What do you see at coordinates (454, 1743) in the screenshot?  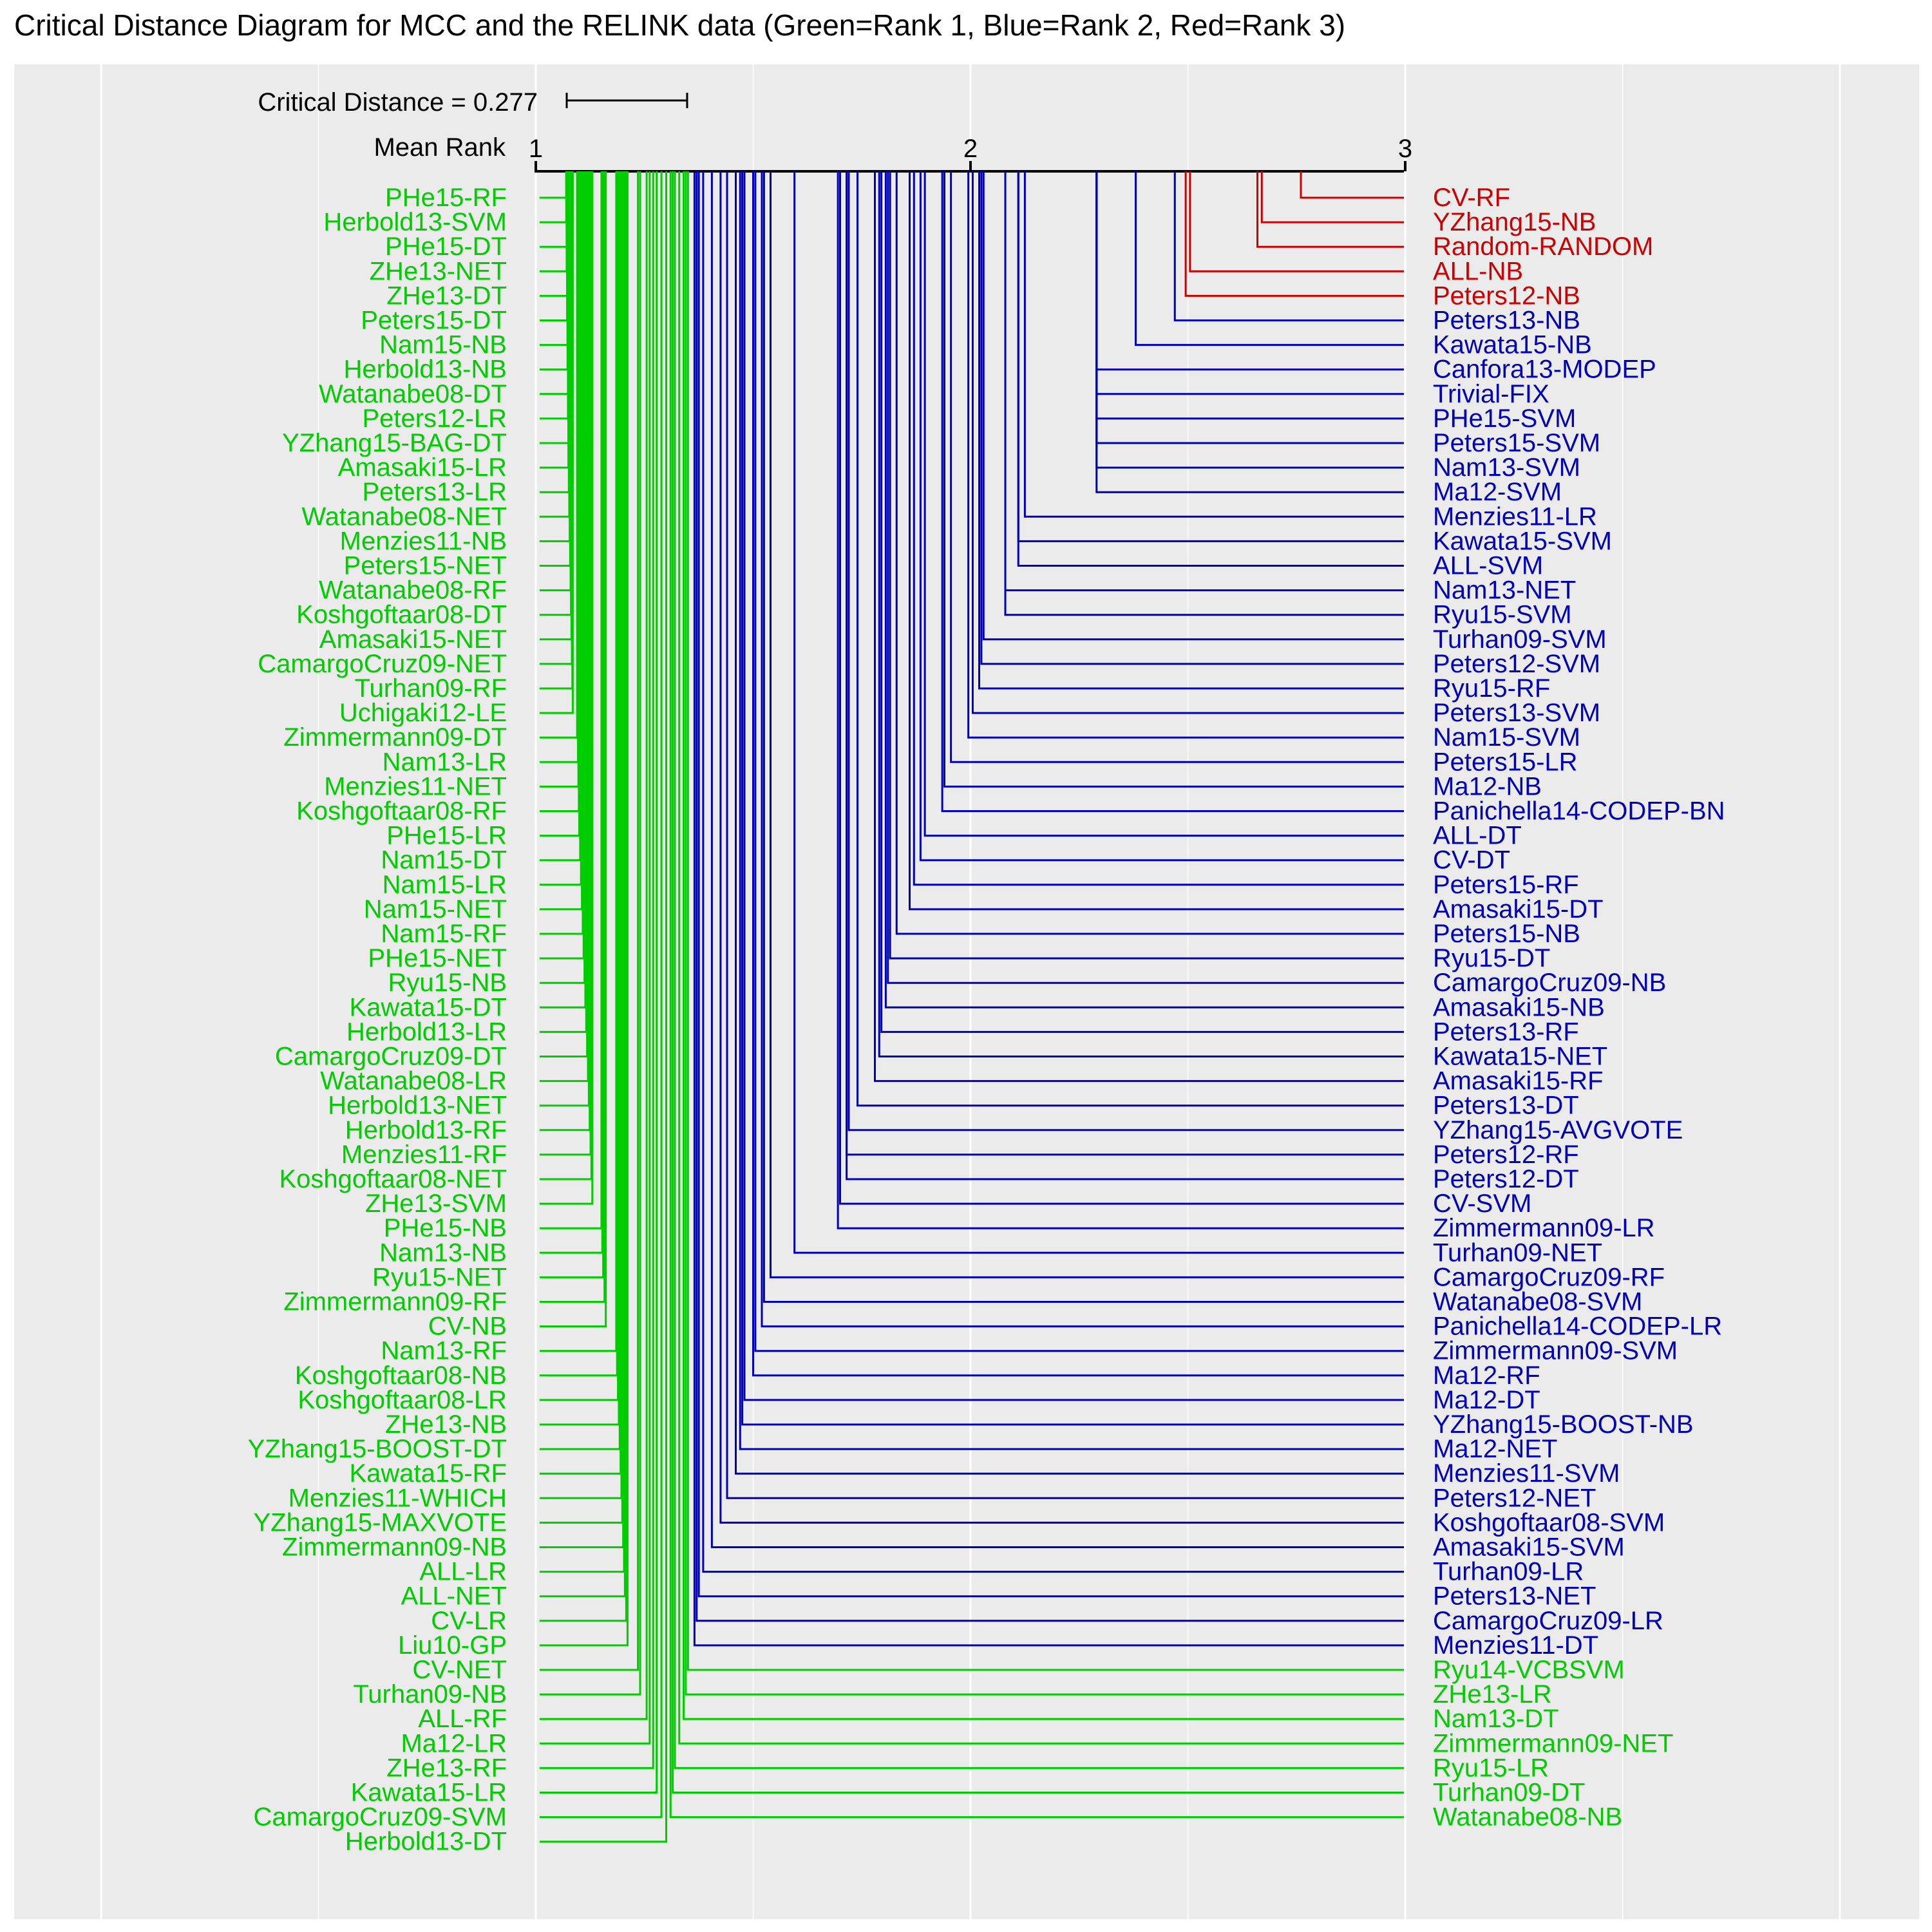 I see `method-label: Ma12-LR` at bounding box center [454, 1743].